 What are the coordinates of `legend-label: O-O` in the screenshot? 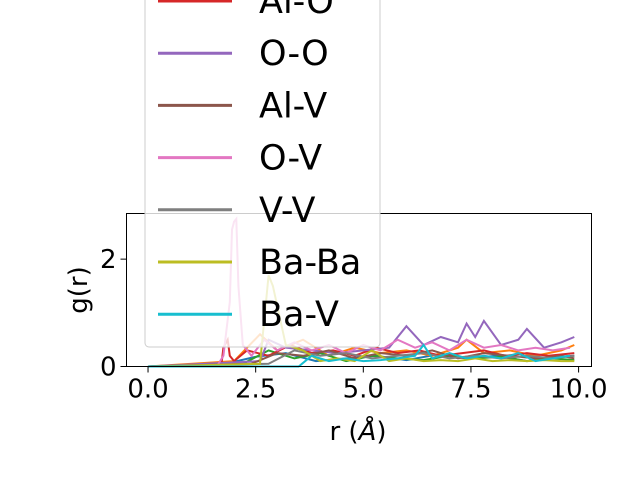 It's located at (294, 54).